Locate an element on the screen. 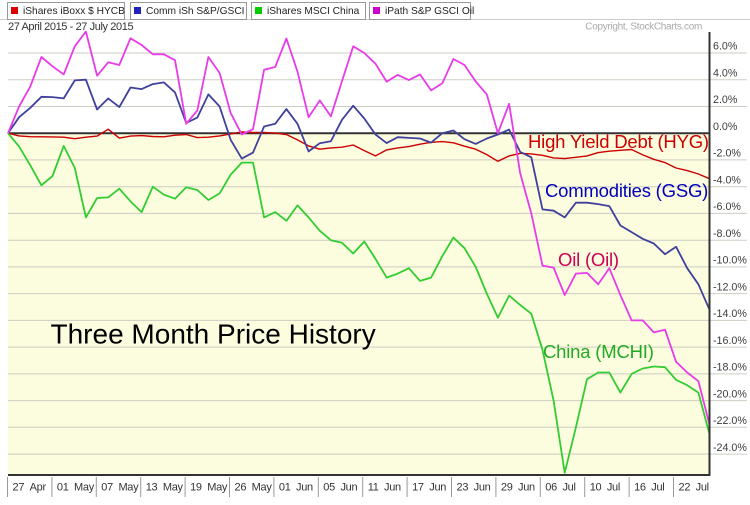  svg-text: -2.0% is located at coordinates (727, 154).